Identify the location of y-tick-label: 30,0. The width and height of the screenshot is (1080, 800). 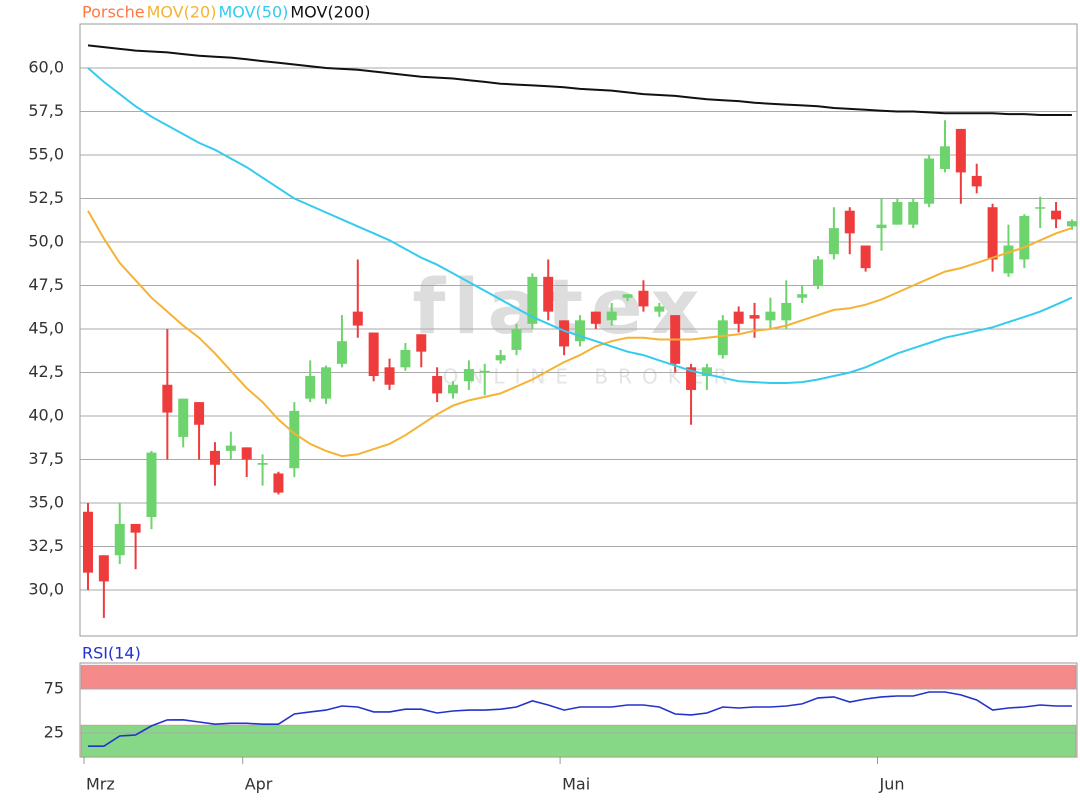
(46, 589).